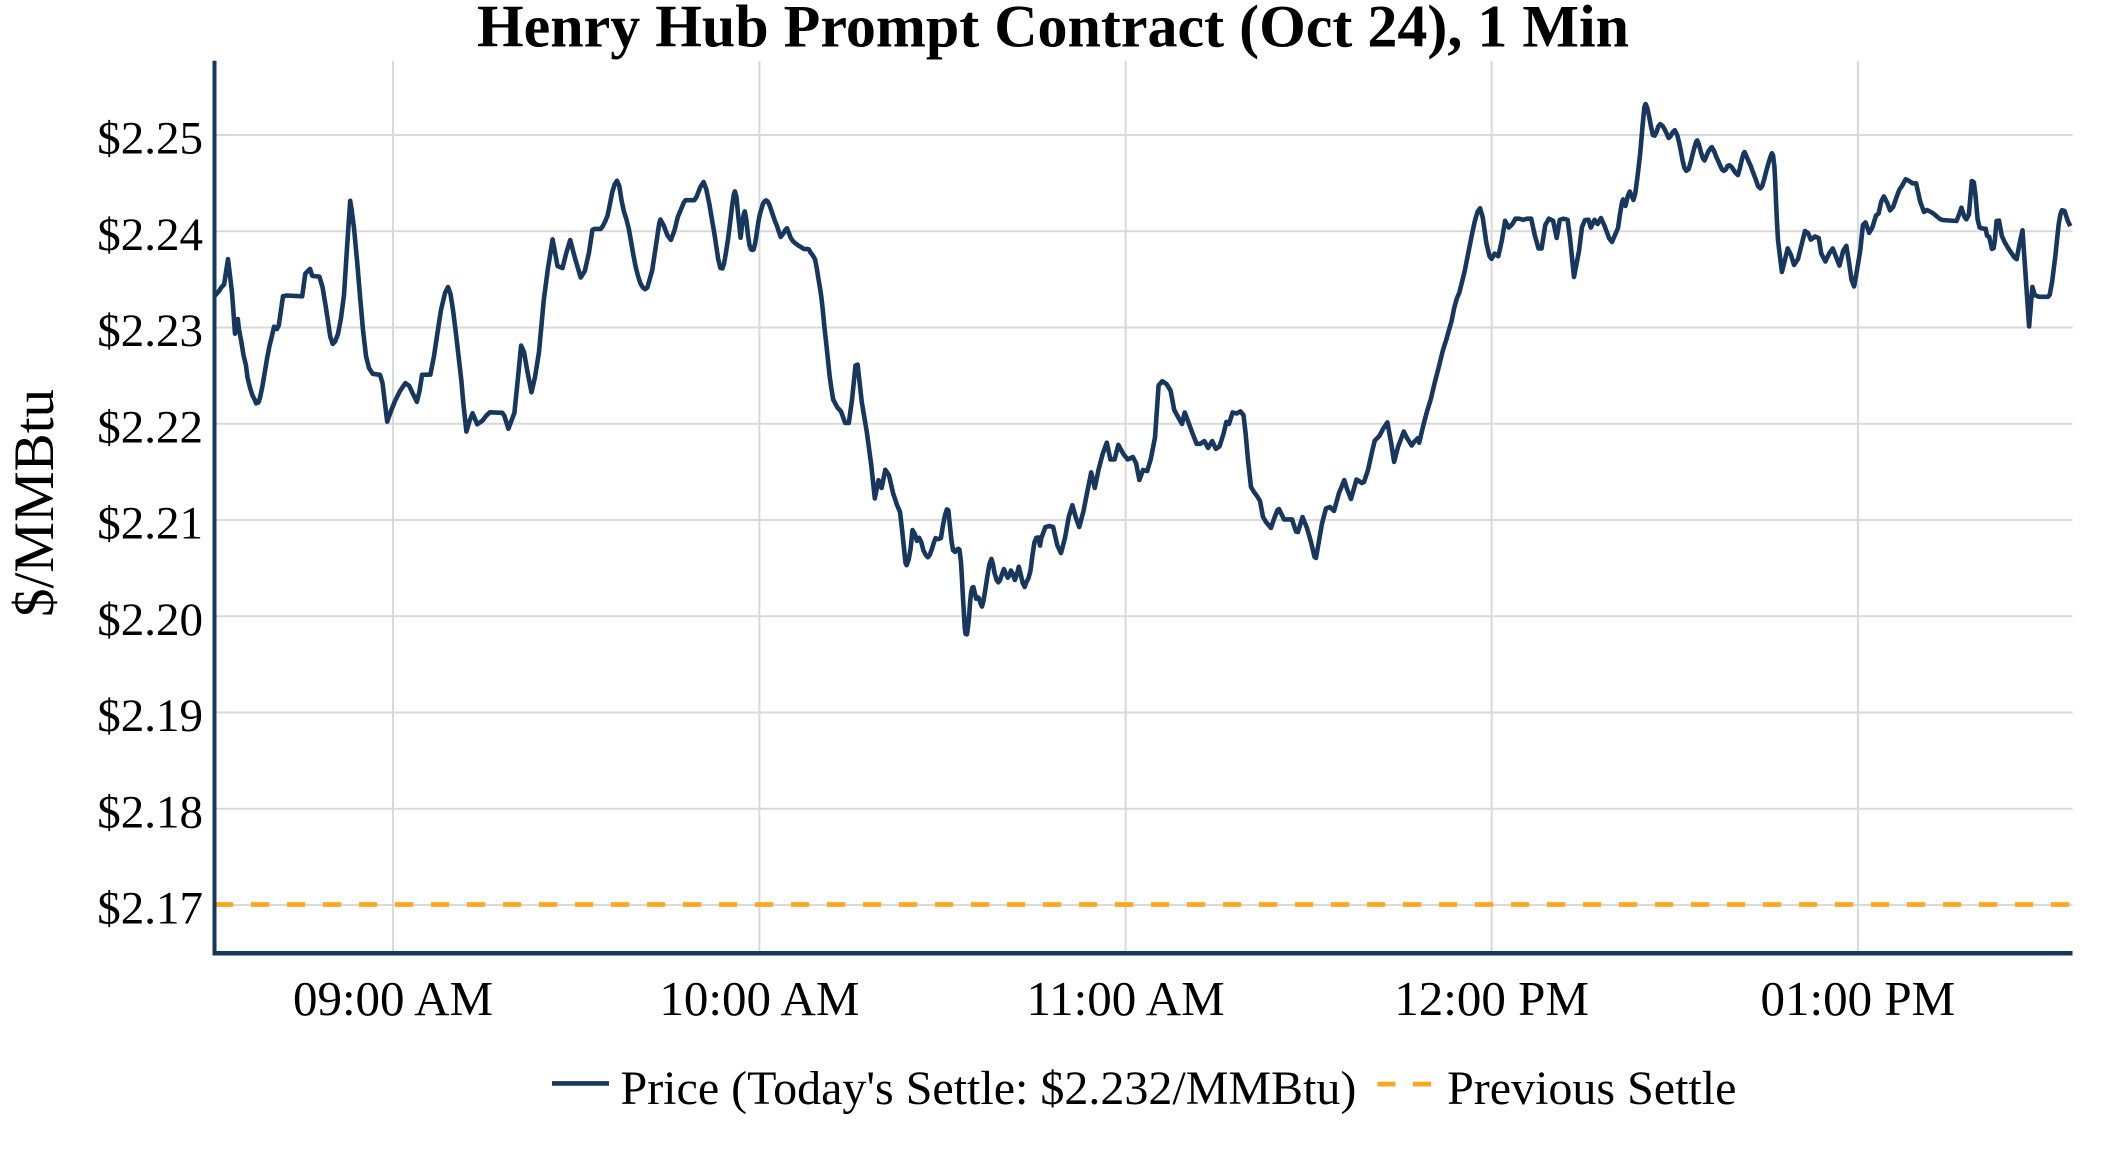 This screenshot has height=1157, width=2112. Describe the element at coordinates (150, 427) in the screenshot. I see `svg-text: $2.22` at that location.